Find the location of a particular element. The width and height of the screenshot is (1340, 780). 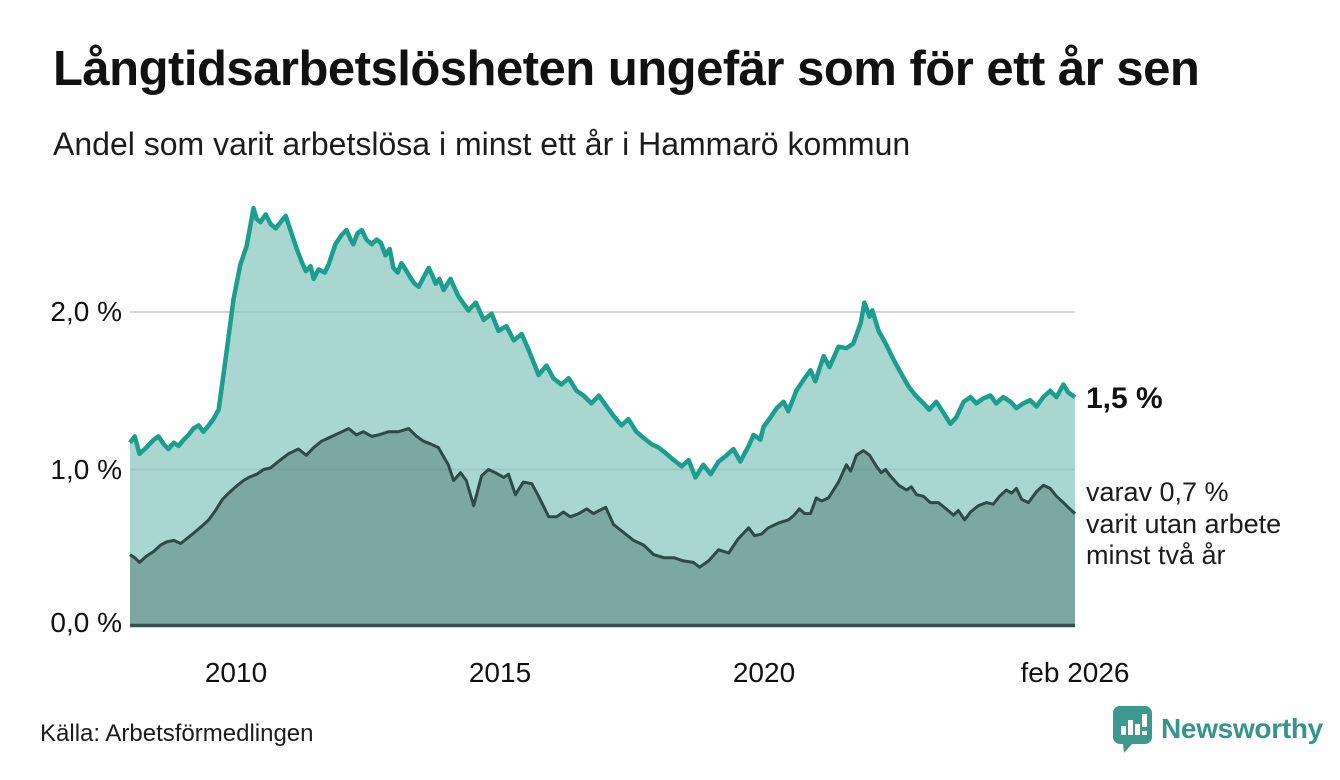

source-note: Källa: Arbetsförmedlingen is located at coordinates (177, 733).